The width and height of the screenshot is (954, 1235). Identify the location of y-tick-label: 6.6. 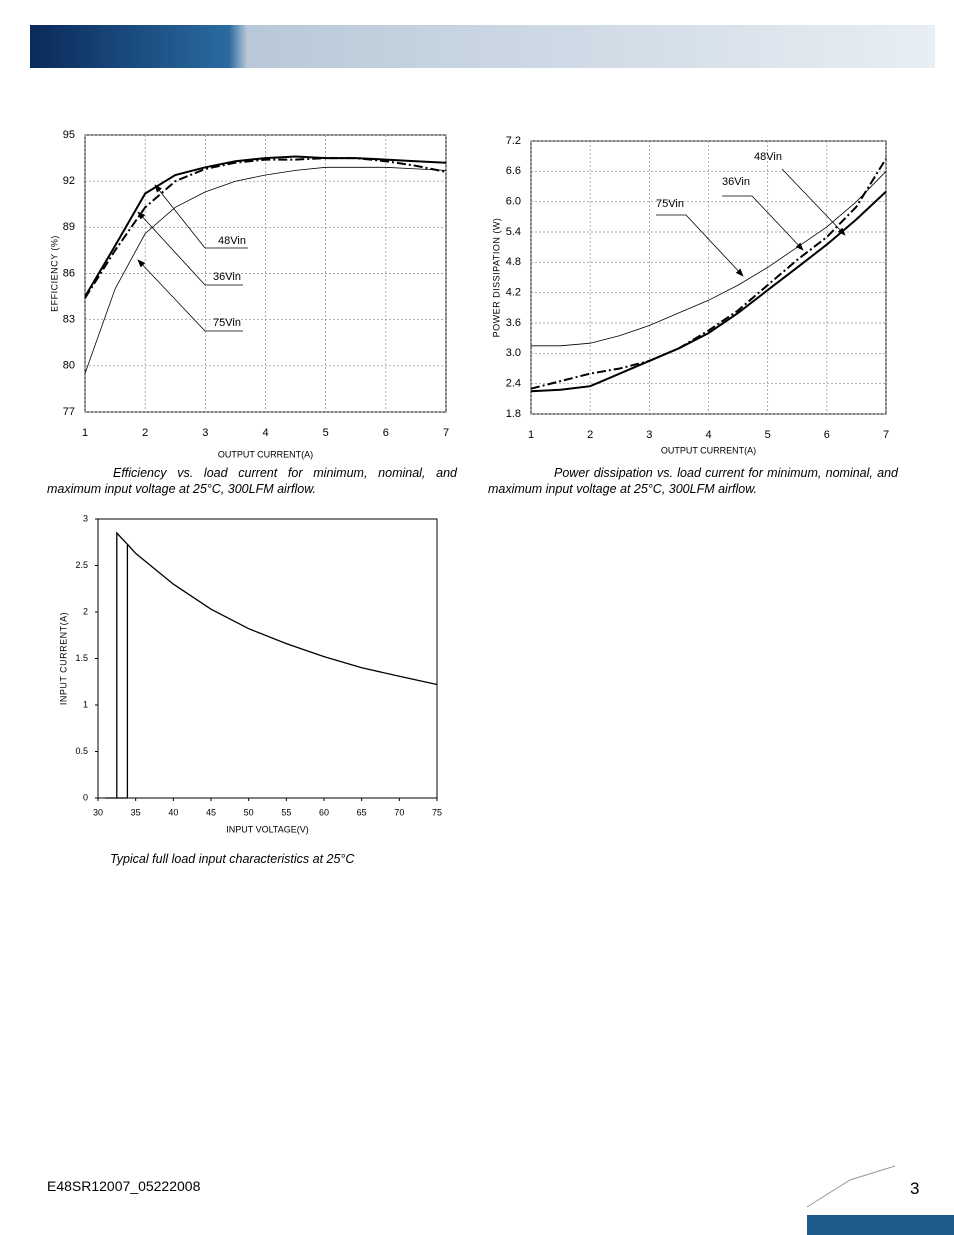
(513, 171).